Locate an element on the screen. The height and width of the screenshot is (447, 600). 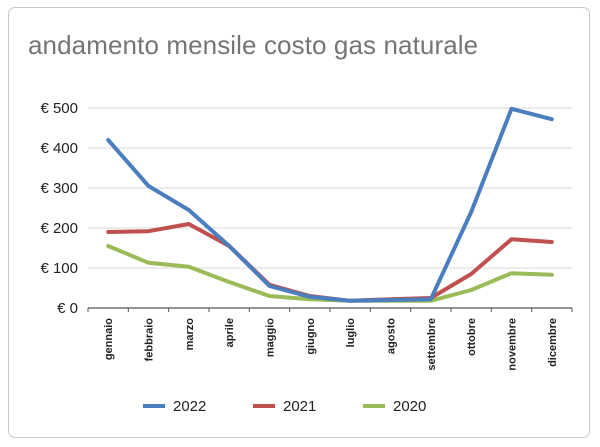
series-line-2021 is located at coordinates (330, 262).